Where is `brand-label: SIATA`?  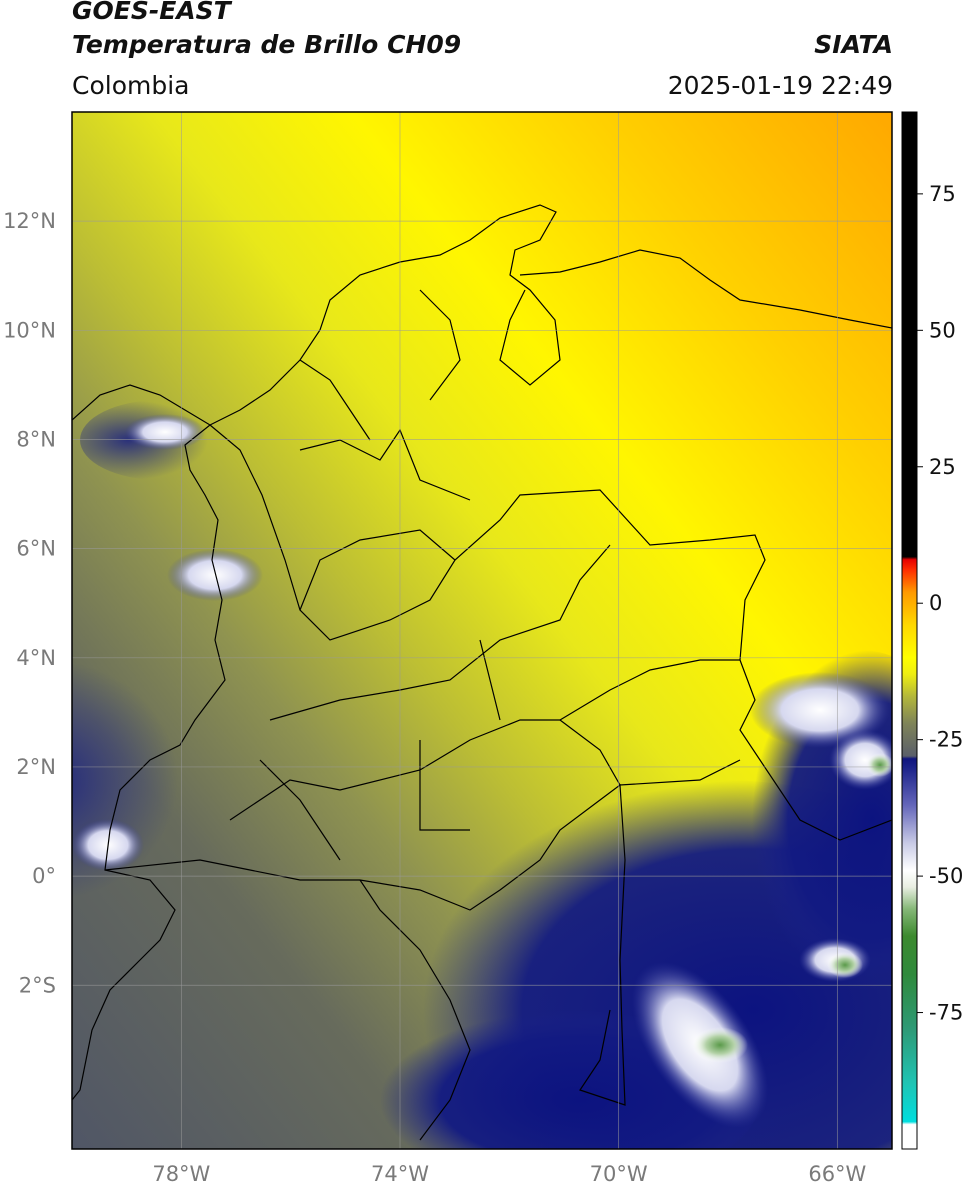 brand-label: SIATA is located at coordinates (853, 44).